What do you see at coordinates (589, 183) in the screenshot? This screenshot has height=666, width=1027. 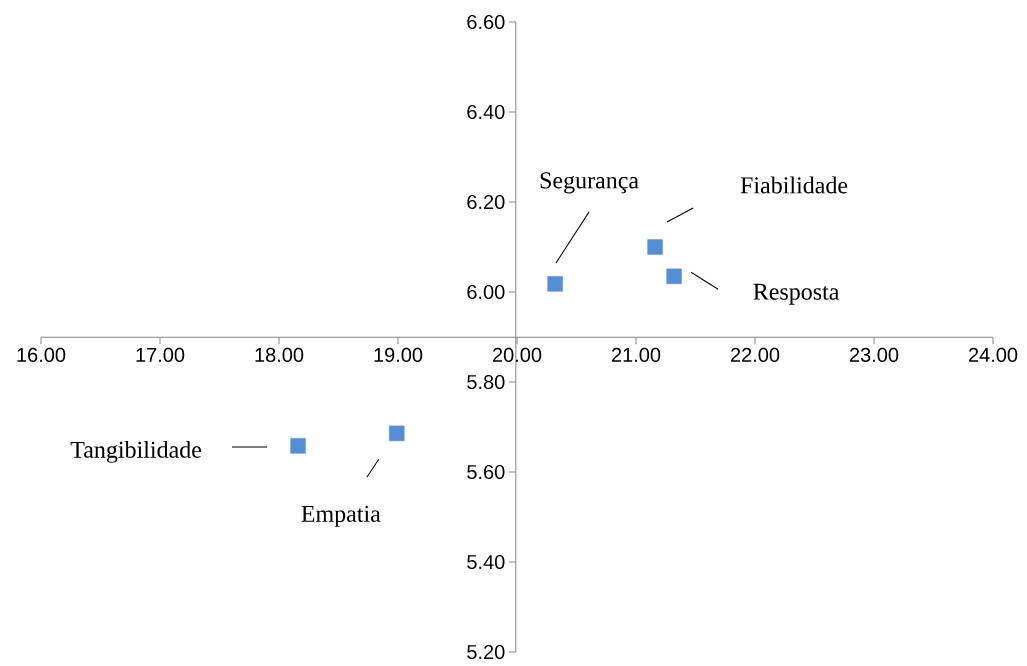 I see `annotation: Segurança` at bounding box center [589, 183].